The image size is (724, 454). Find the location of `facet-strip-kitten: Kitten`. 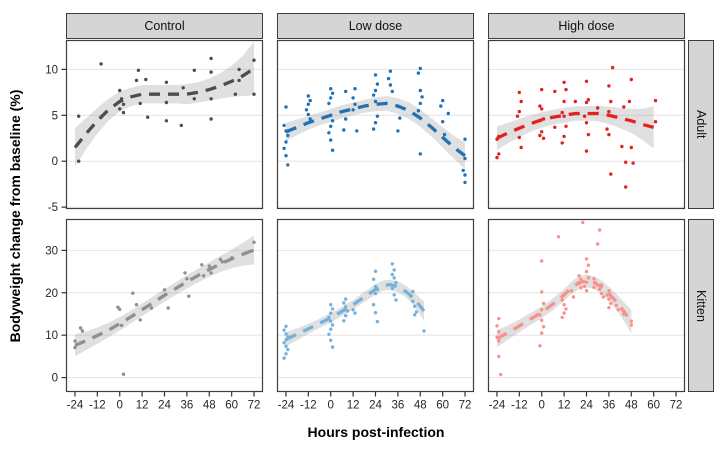

facet-strip-kitten: Kitten is located at coordinates (701, 305).